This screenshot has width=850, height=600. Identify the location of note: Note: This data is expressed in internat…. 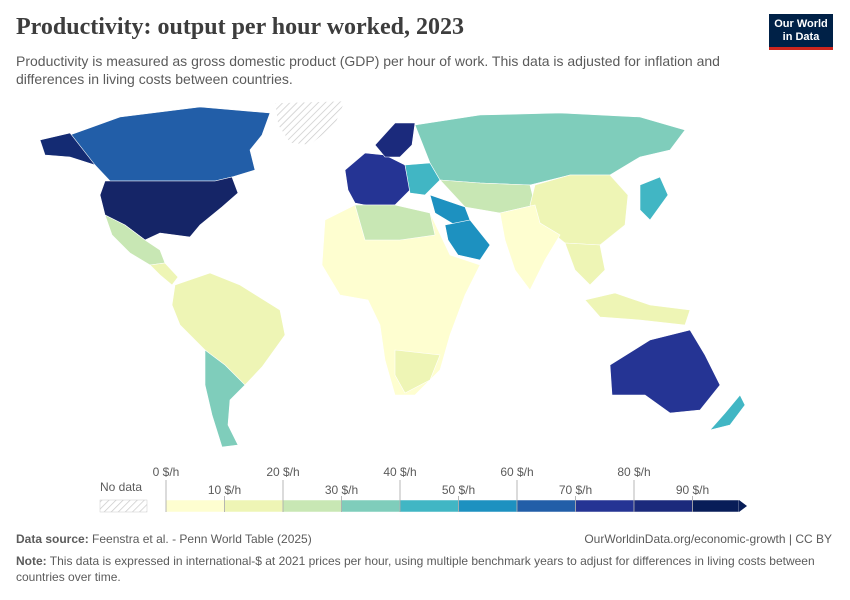
(421, 569).